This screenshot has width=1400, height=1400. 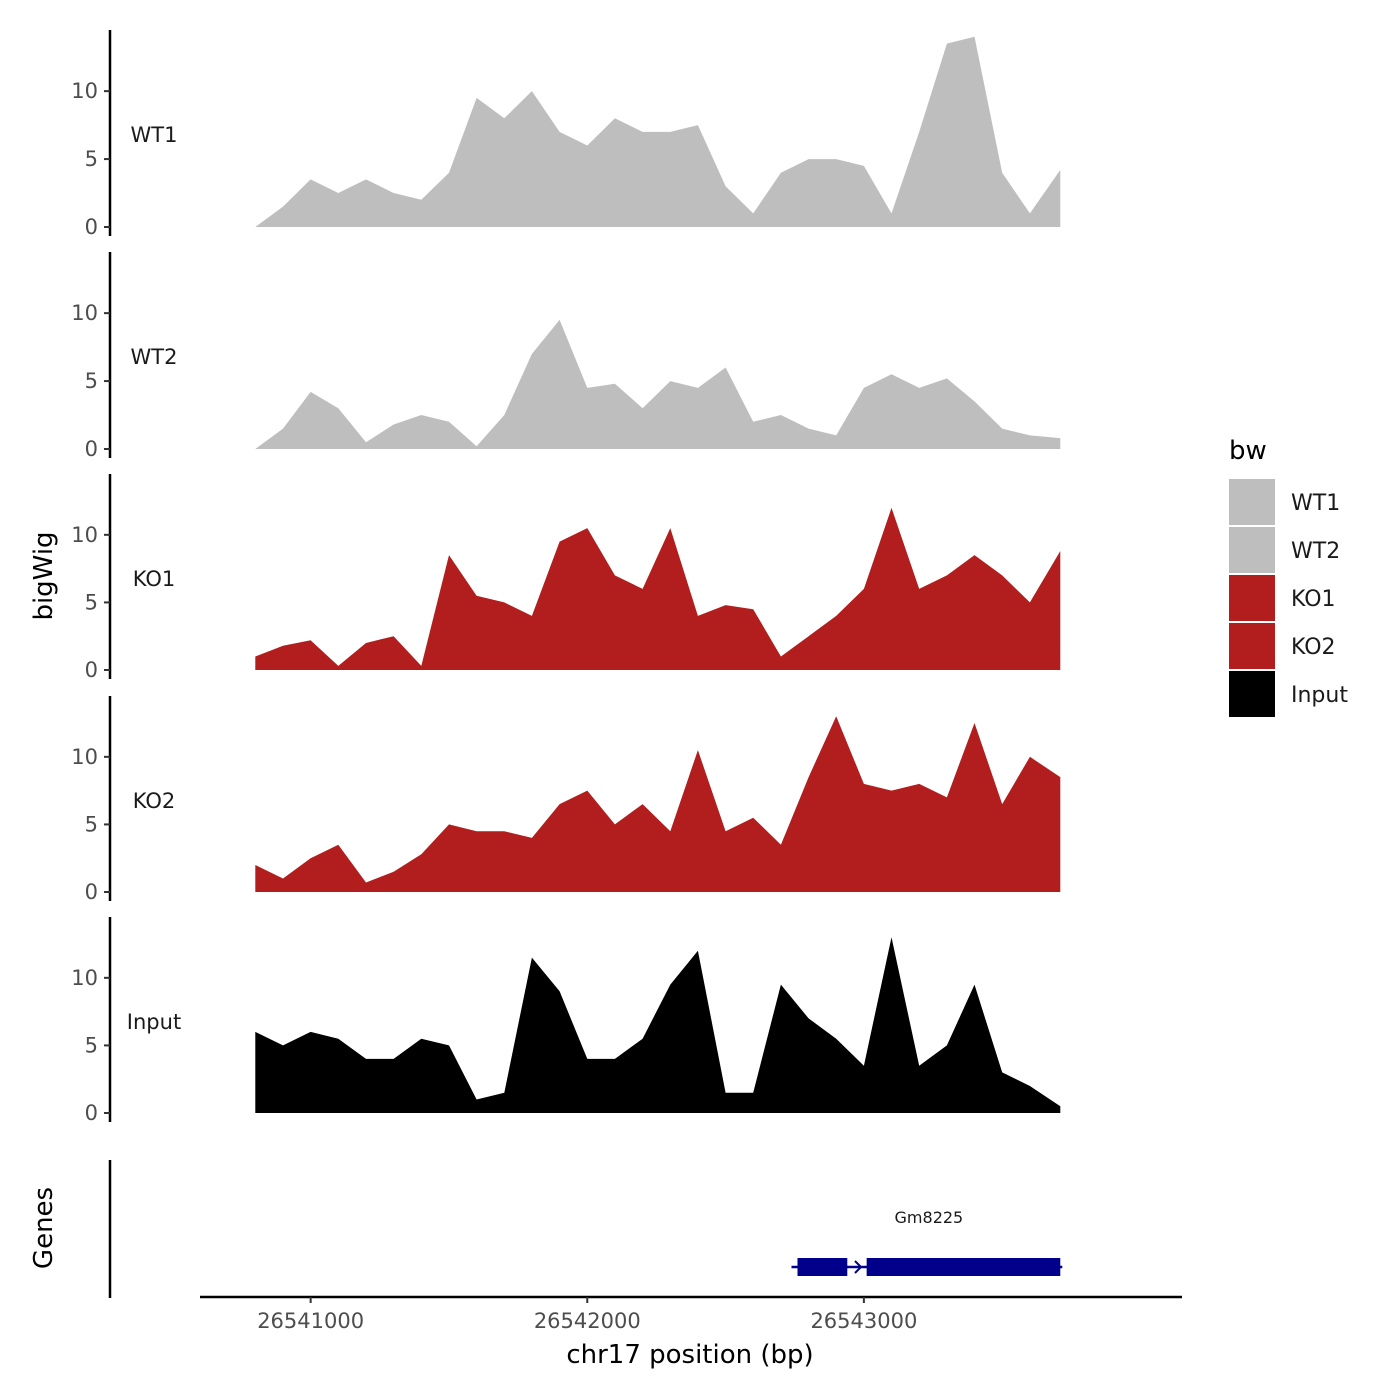 I want to click on x-tick-label: 26542000, so click(x=587, y=1321).